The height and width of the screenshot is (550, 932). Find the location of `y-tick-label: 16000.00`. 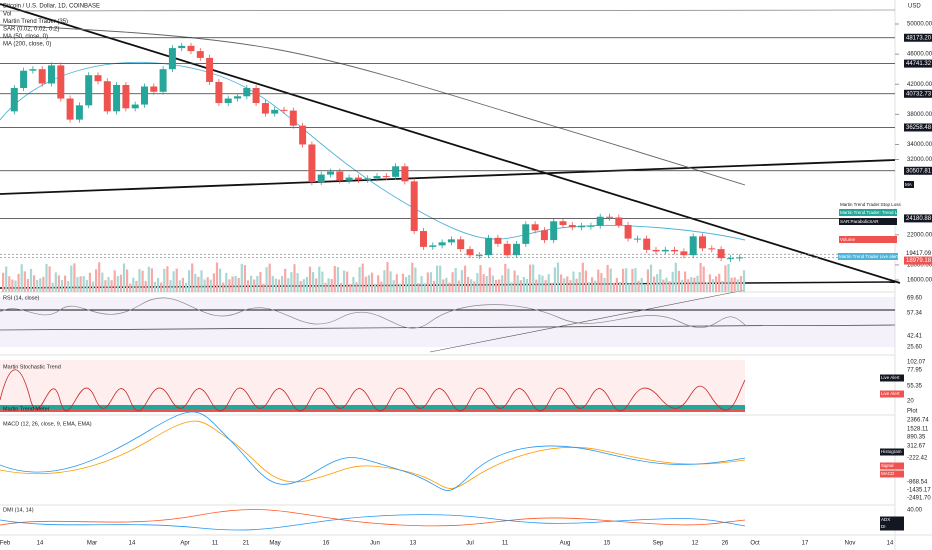

y-tick-label: 16000.00 is located at coordinates (919, 281).